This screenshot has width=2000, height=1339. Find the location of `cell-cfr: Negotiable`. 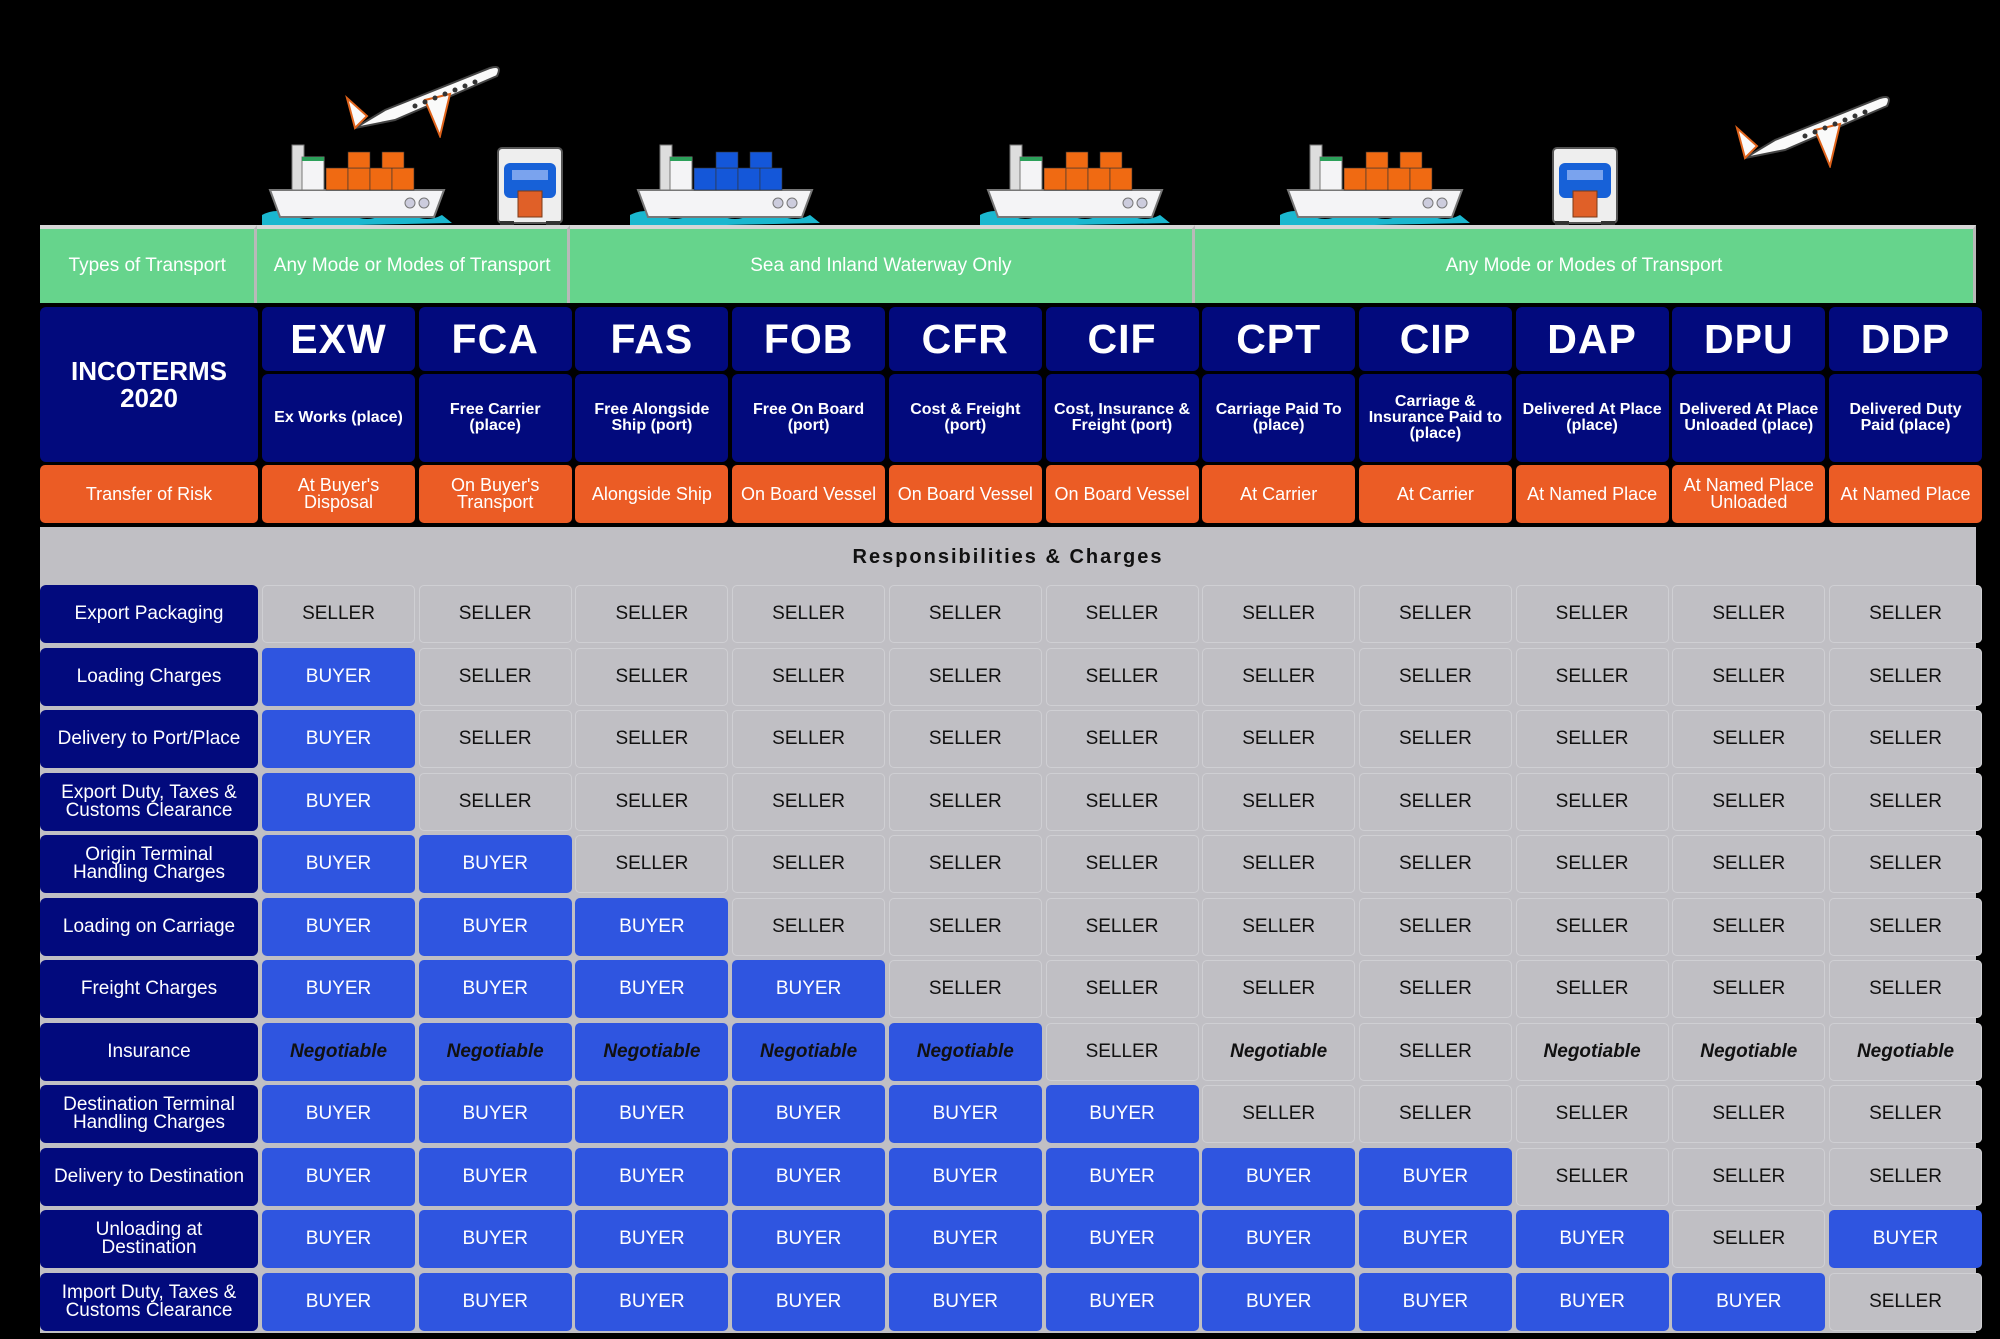

cell-cfr: Negotiable is located at coordinates (965, 1051).